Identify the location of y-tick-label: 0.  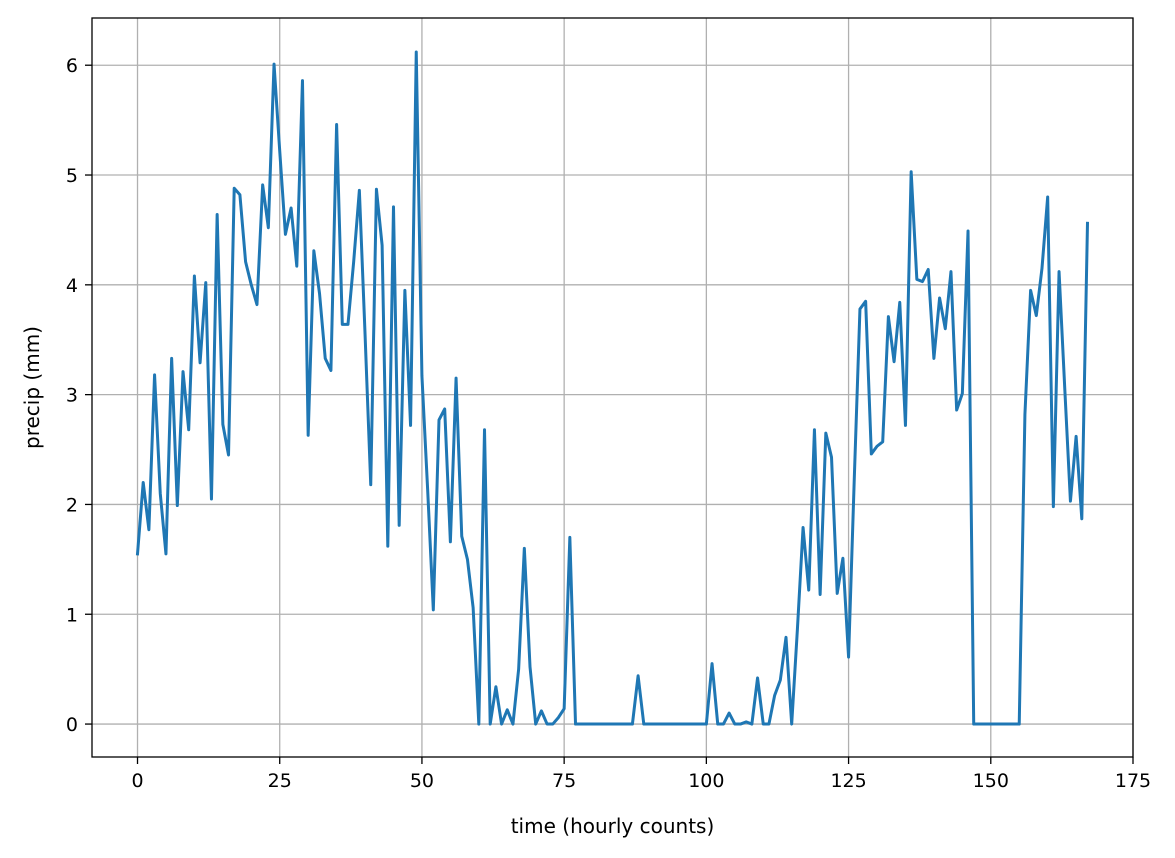
(72, 725).